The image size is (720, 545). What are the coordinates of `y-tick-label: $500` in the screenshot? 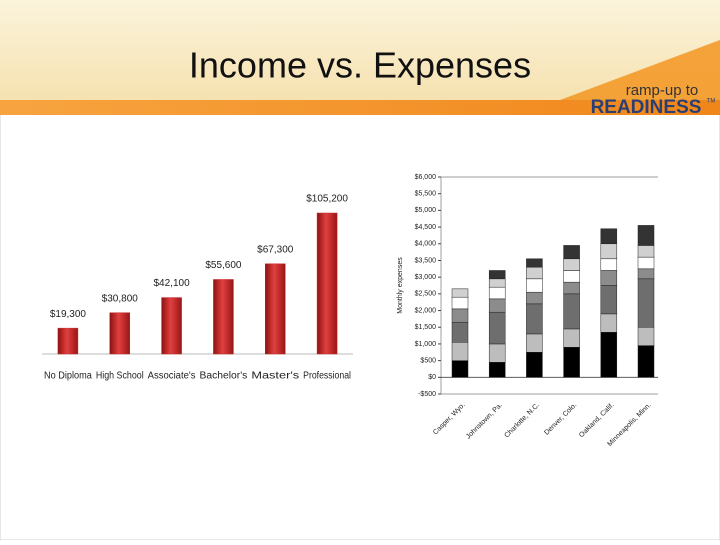 It's located at (428, 360).